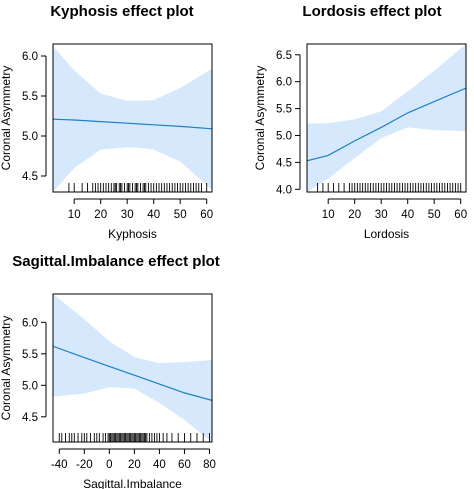 Image resolution: width=474 pixels, height=489 pixels. Describe the element at coordinates (209, 465) in the screenshot. I see `x-tick-label: 80` at that location.